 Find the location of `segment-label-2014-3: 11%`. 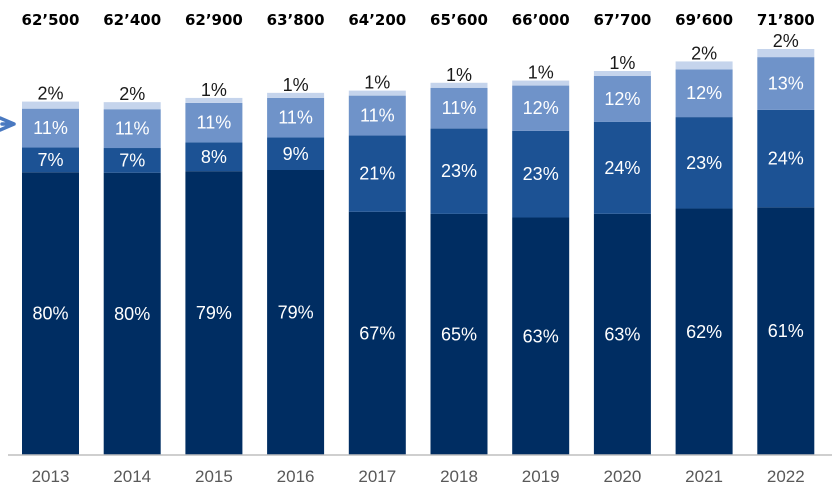

segment-label-2014-3: 11% is located at coordinates (132, 129).